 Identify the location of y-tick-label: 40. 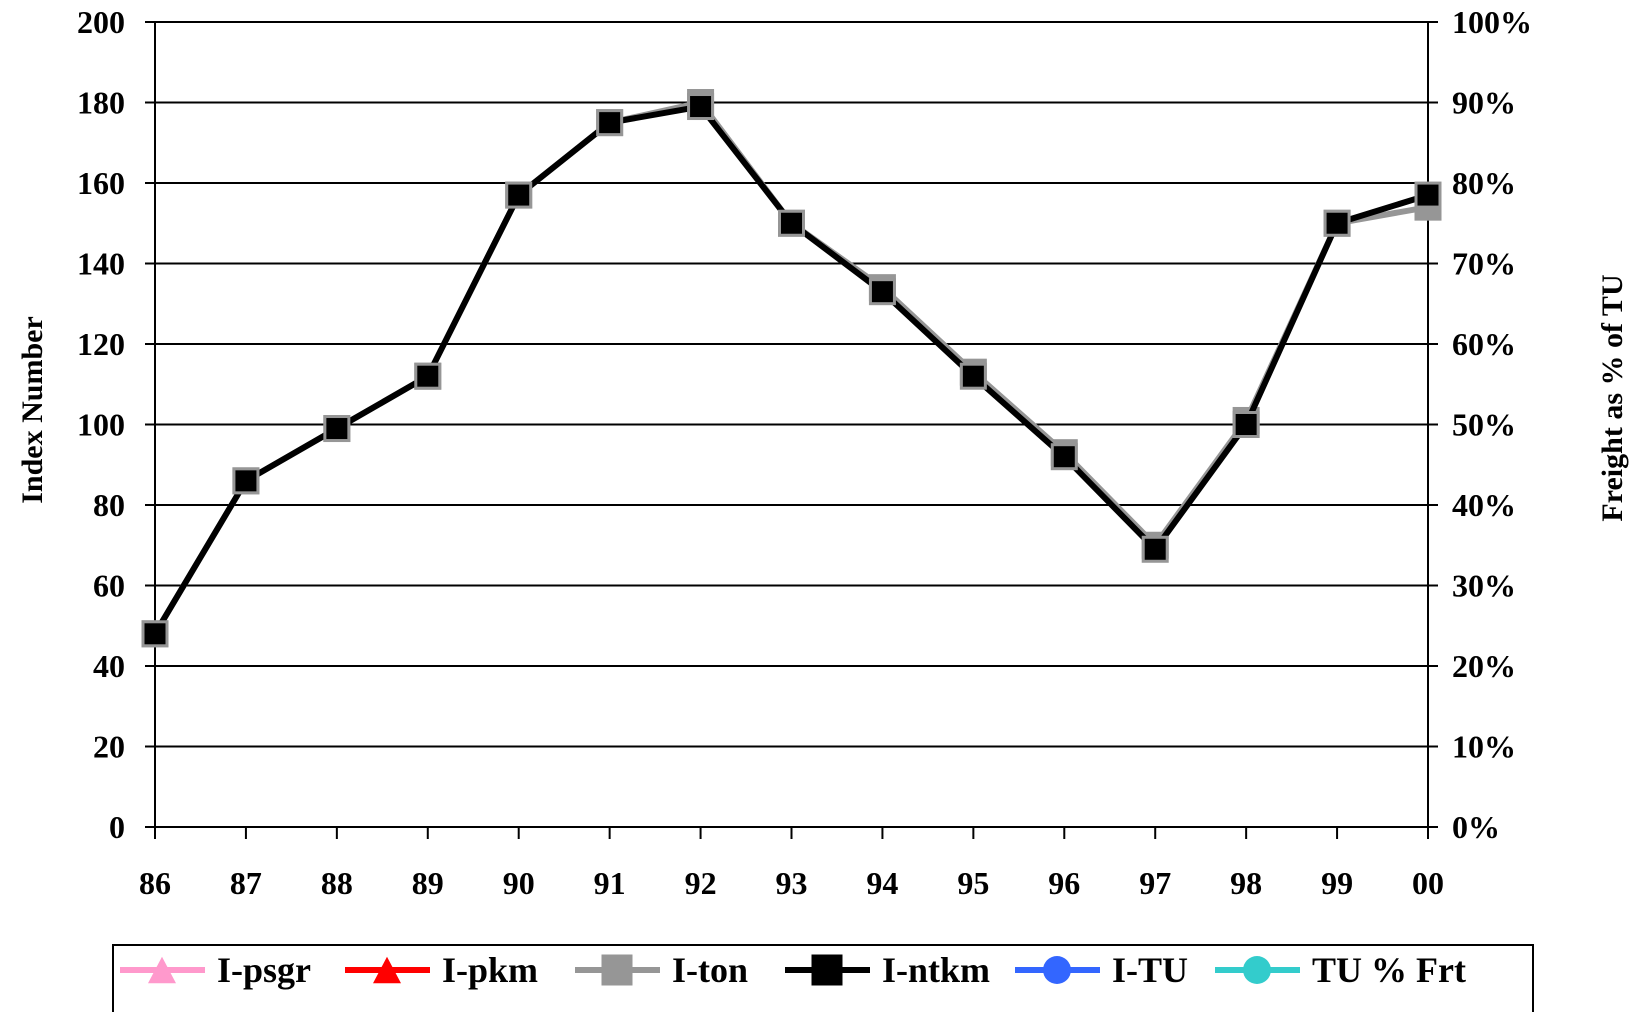
(109, 666).